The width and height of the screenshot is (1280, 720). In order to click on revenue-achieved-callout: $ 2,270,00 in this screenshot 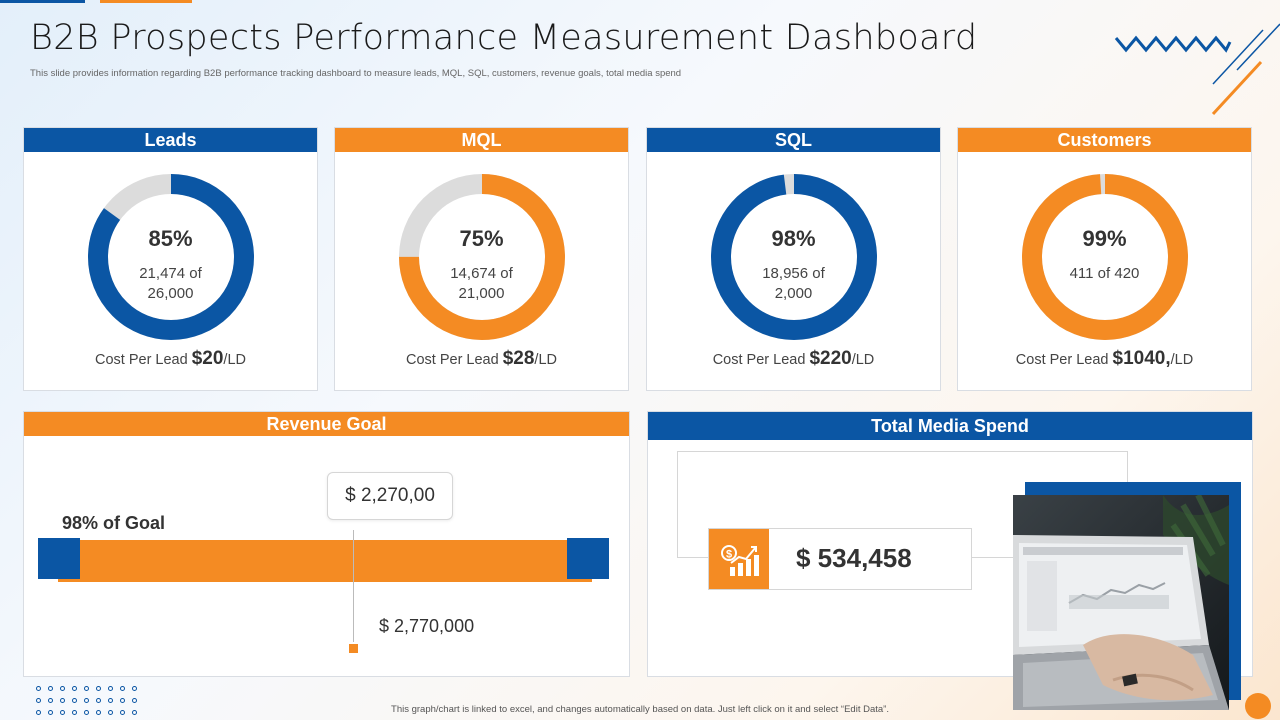, I will do `click(390, 496)`.